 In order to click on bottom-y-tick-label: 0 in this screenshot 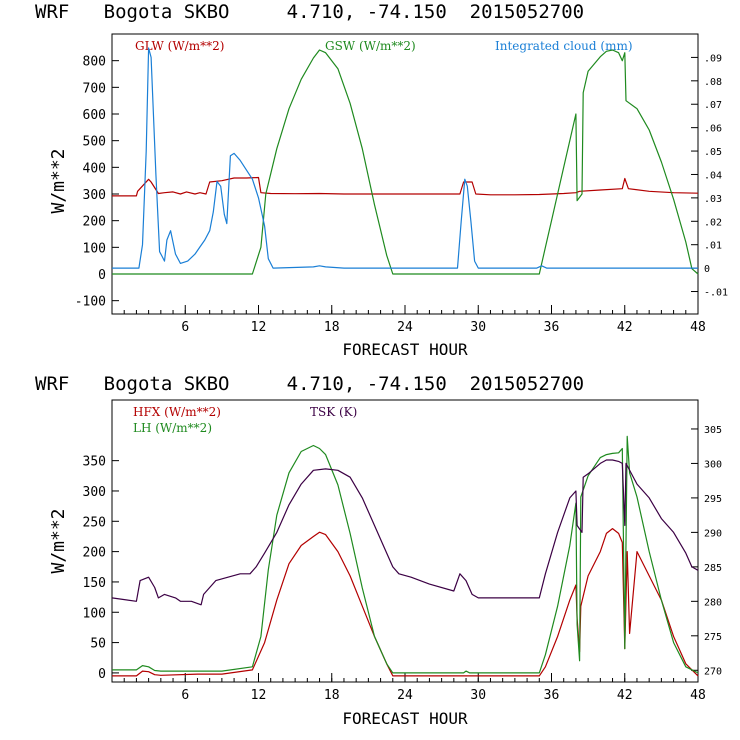, I will do `click(102, 674)`.